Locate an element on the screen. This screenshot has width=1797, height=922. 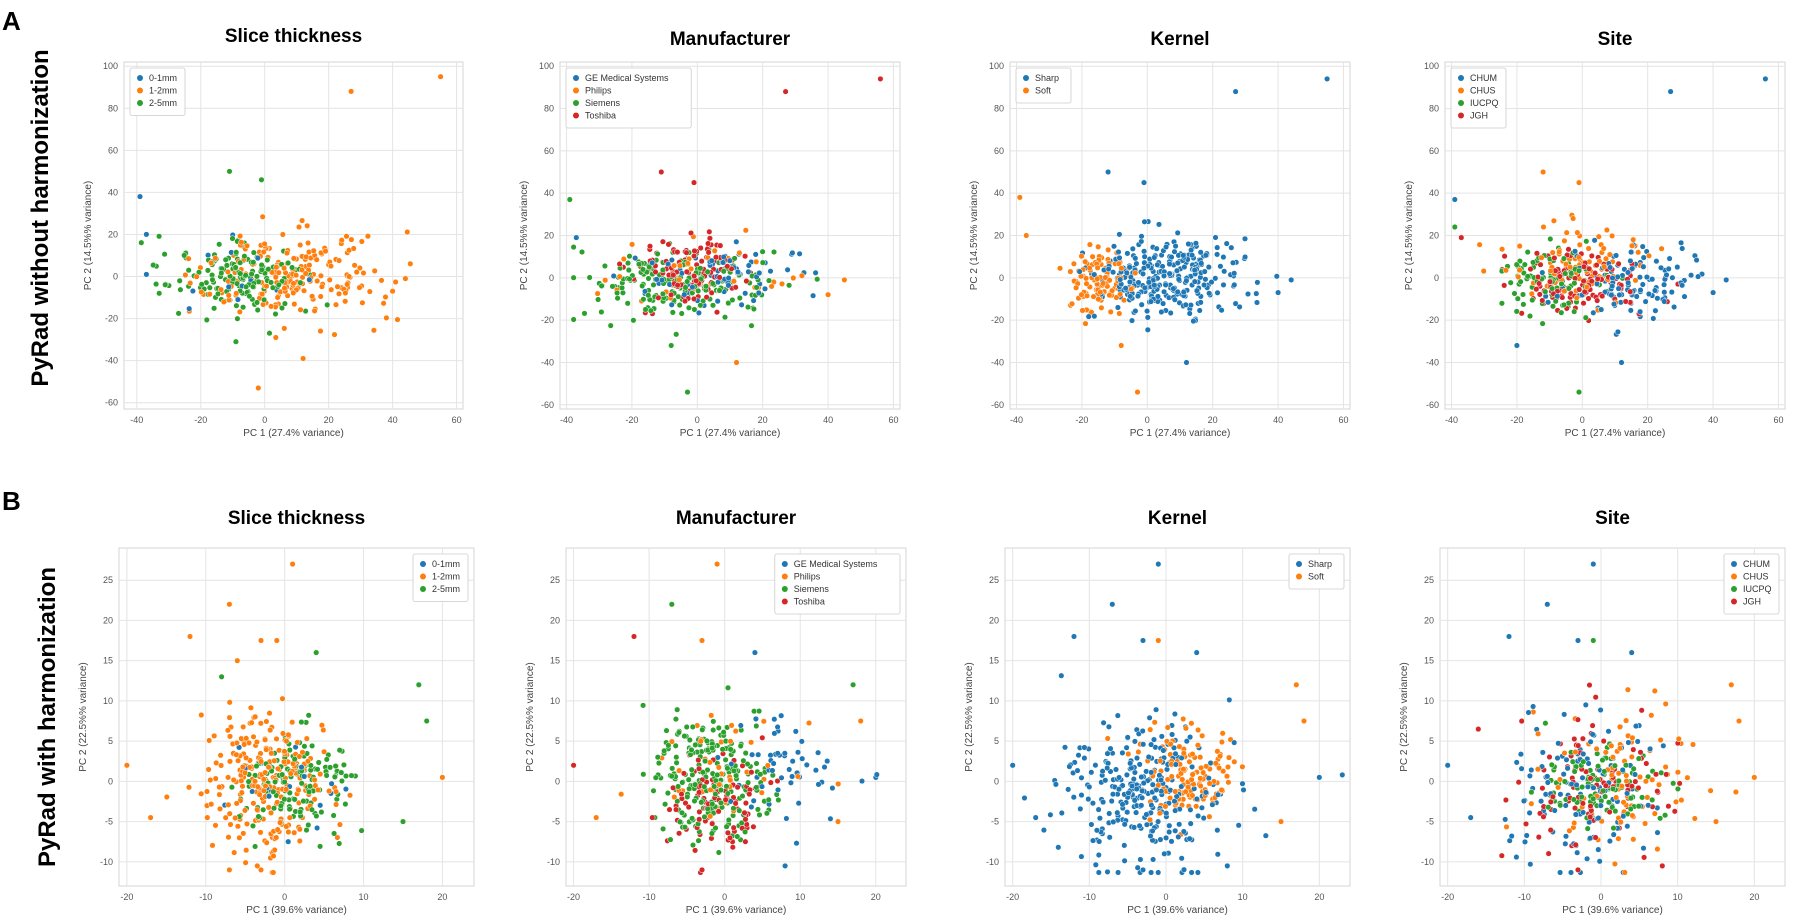
chart-title: Kernel is located at coordinates (1177, 518).